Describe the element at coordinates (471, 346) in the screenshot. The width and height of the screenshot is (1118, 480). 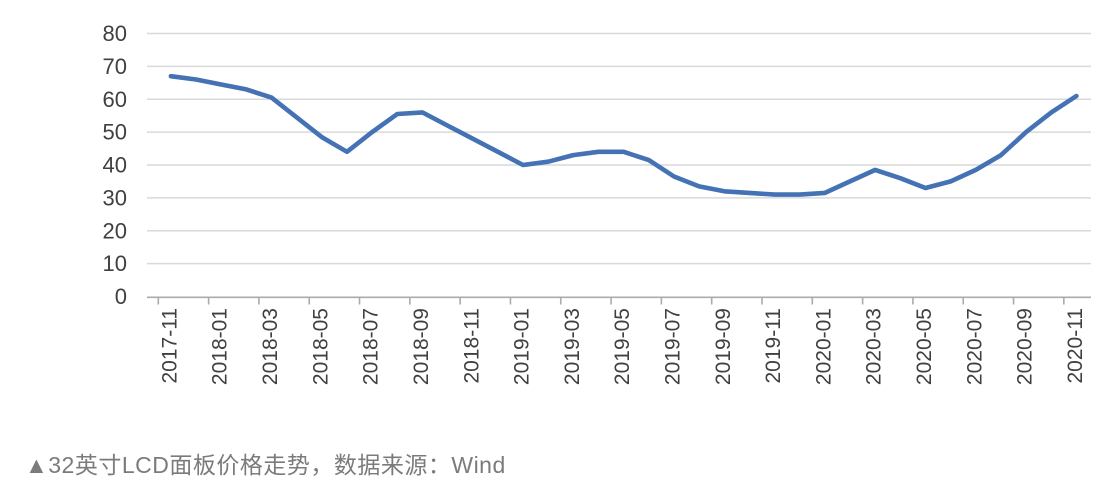
I see `x-axis-tick-label: 2018-11` at that location.